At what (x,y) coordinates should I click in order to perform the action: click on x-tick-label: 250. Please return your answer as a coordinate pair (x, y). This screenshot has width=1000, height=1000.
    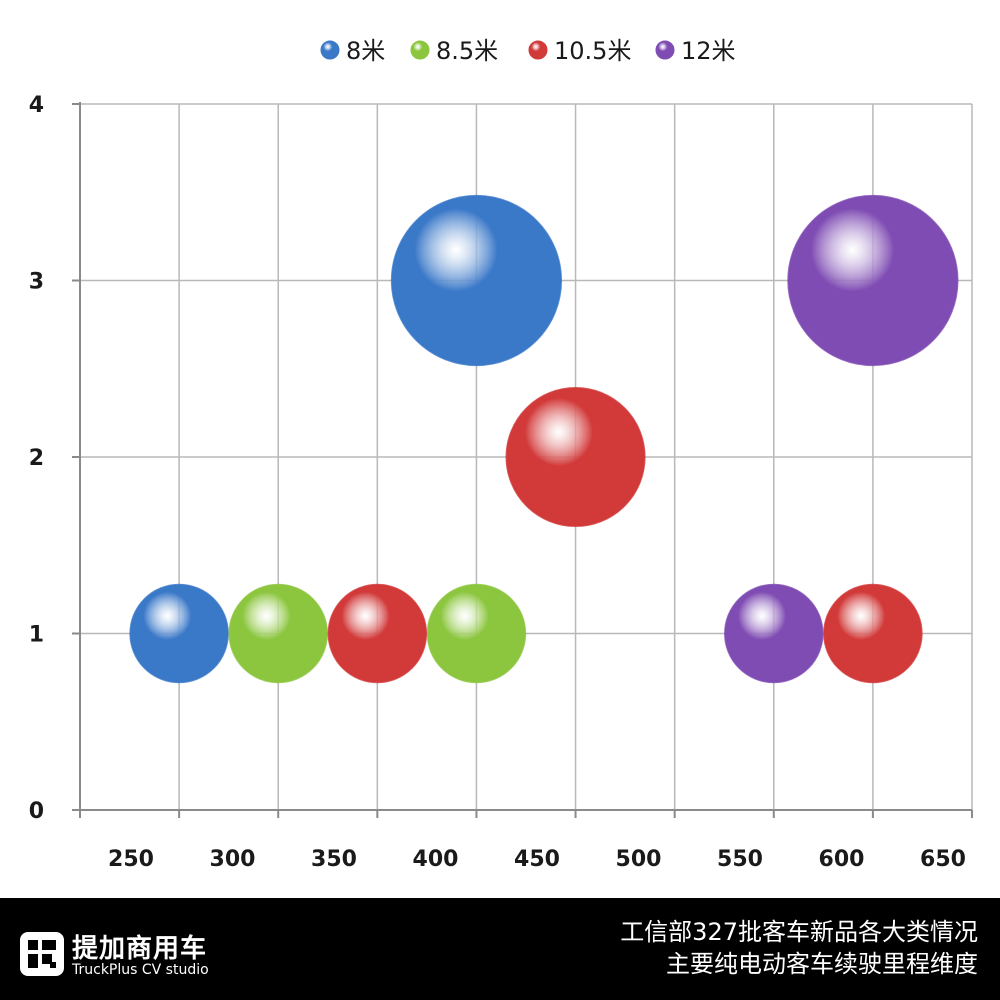
    Looking at the image, I should click on (131, 859).